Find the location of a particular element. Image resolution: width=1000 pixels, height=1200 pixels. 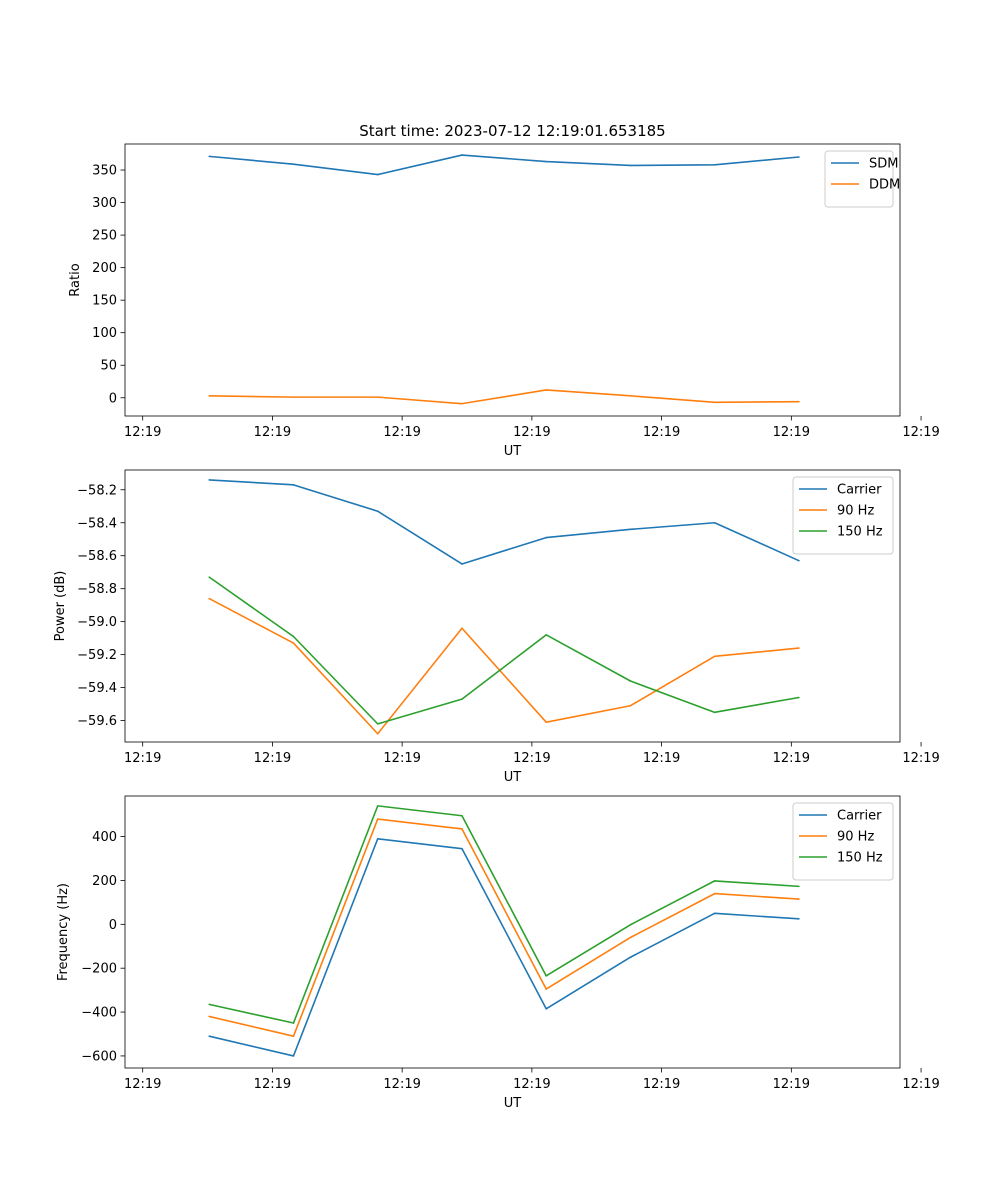

series-line-ddm is located at coordinates (504, 397).